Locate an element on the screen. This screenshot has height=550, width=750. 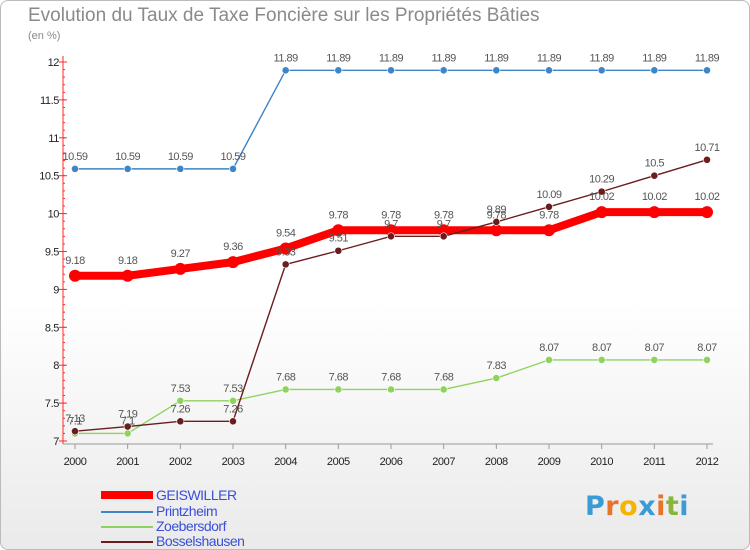
data-label: 9.89 is located at coordinates (497, 210).